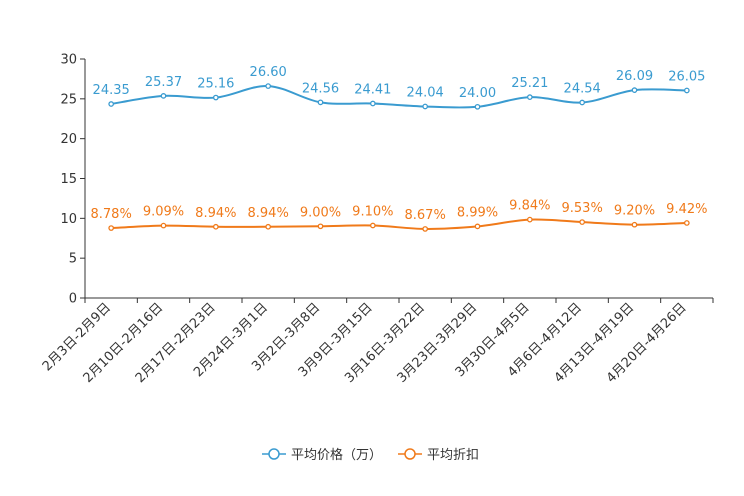  I want to click on data-label: 8.67%, so click(425, 215).